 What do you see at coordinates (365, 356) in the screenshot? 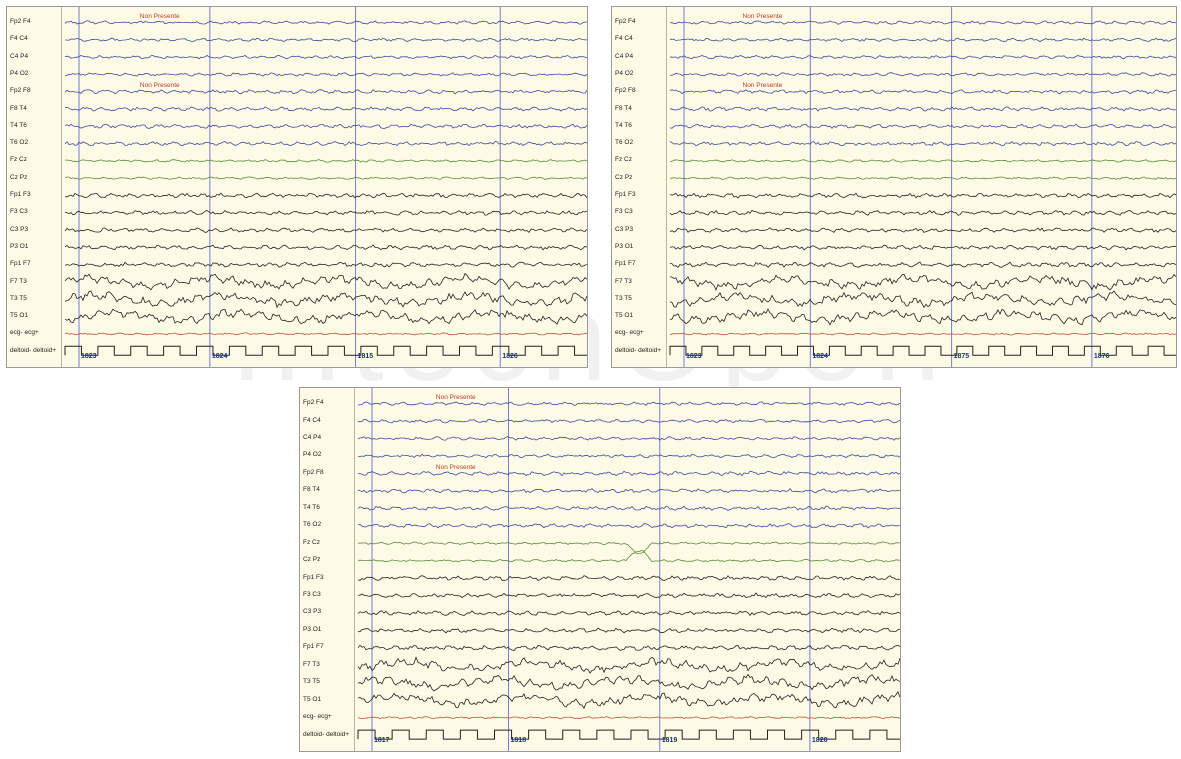
I see `time-label: 1815` at bounding box center [365, 356].